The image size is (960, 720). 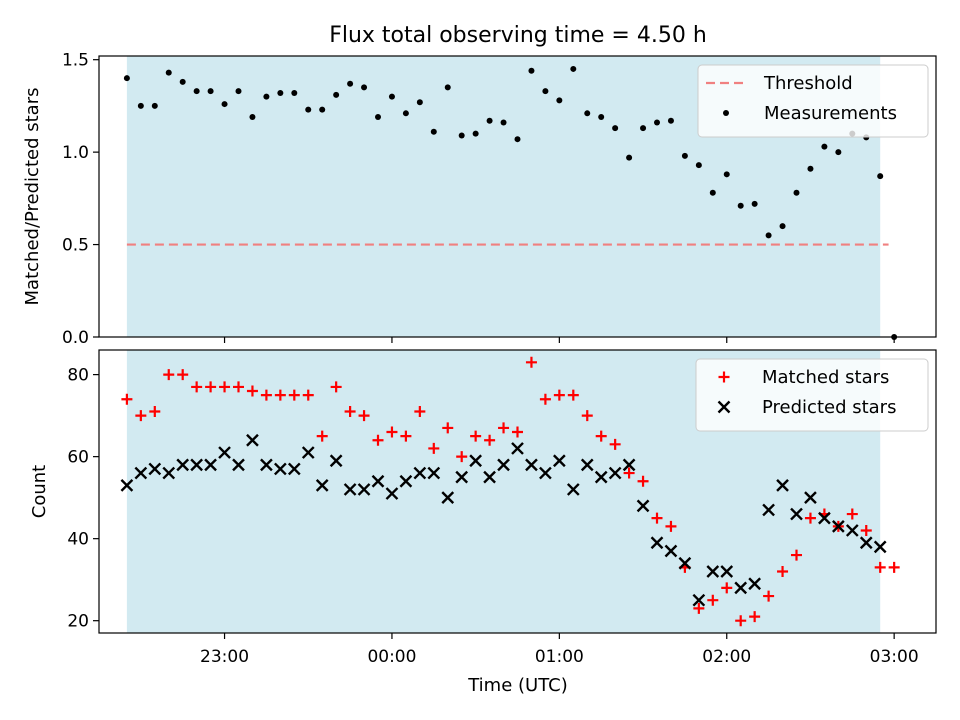 I want to click on legend-label: Predicted stars, so click(x=829, y=407).